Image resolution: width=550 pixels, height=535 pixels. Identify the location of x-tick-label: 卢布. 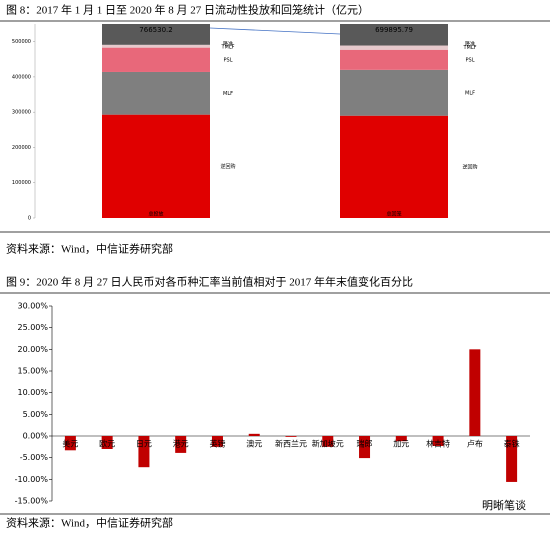
(475, 444).